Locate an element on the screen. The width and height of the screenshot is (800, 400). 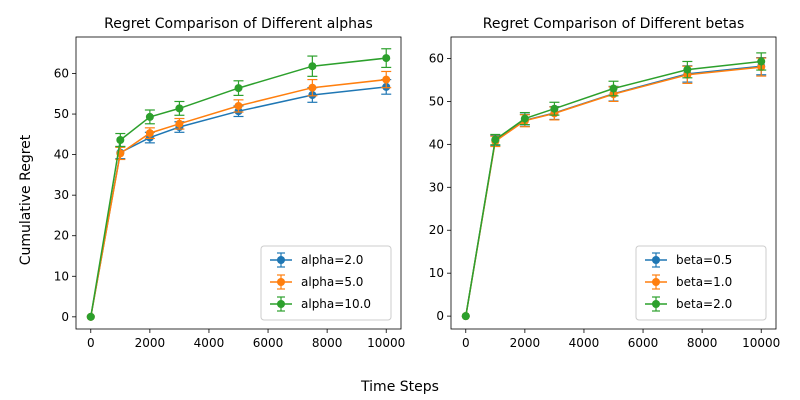
legend-label: beta=0.5 is located at coordinates (704, 260).